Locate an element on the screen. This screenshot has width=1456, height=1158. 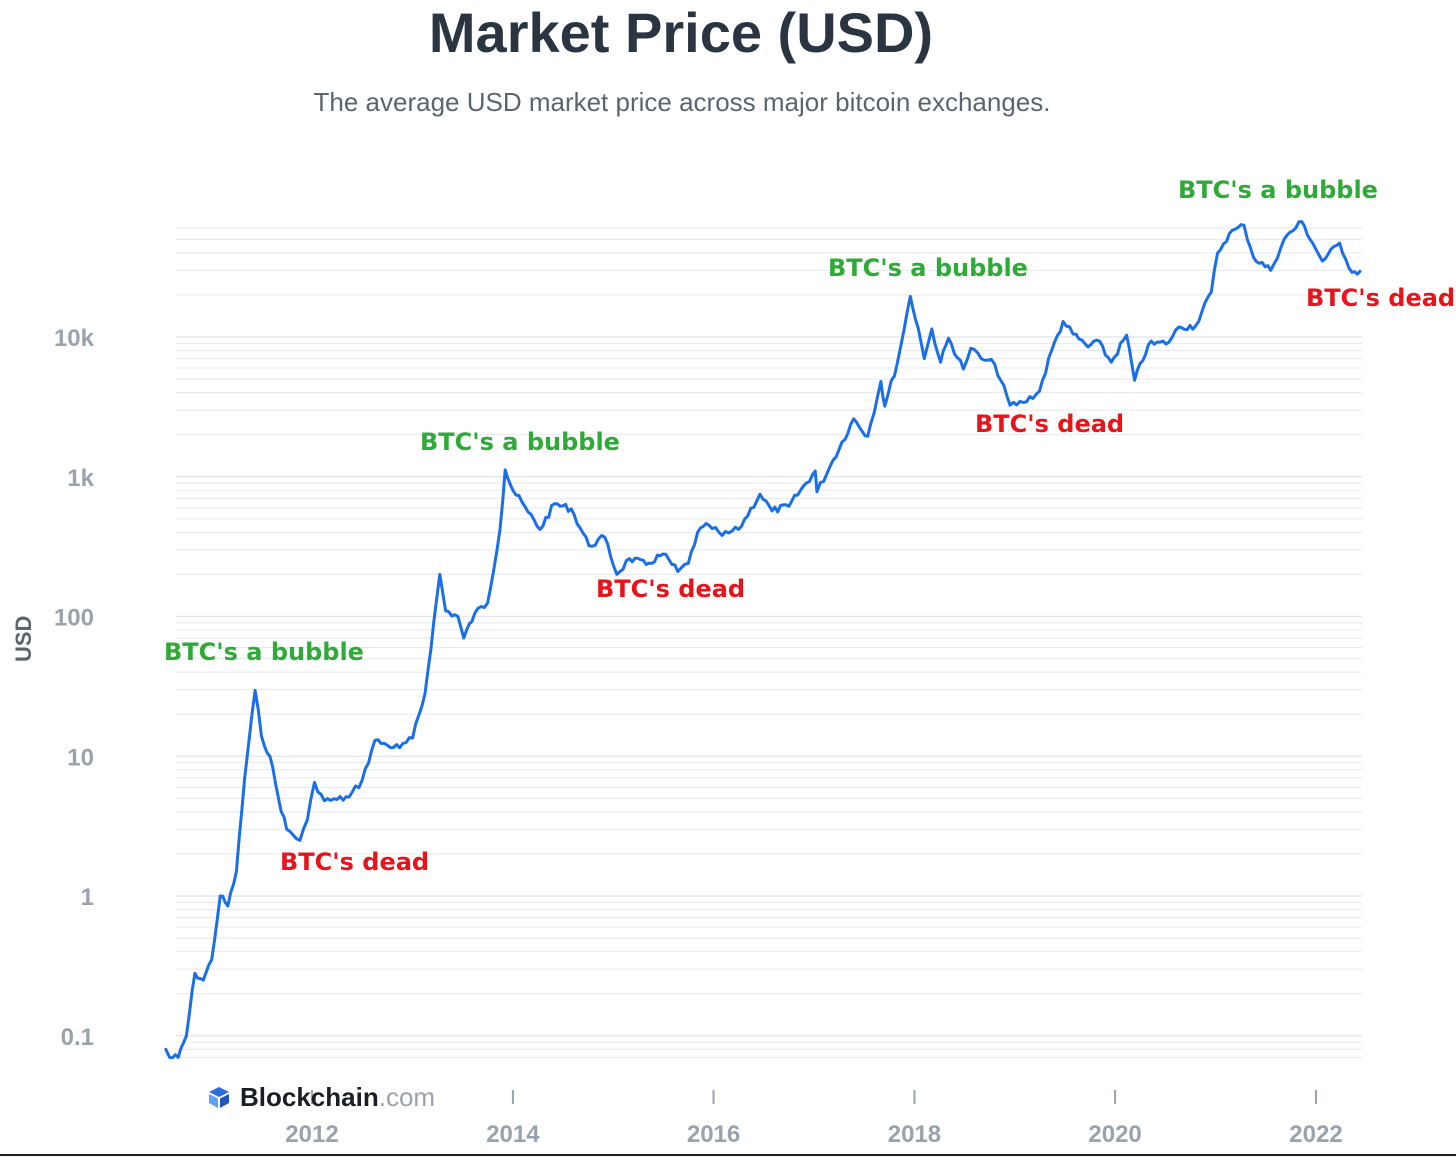
y-tick-label: 1 is located at coordinates (87, 897).